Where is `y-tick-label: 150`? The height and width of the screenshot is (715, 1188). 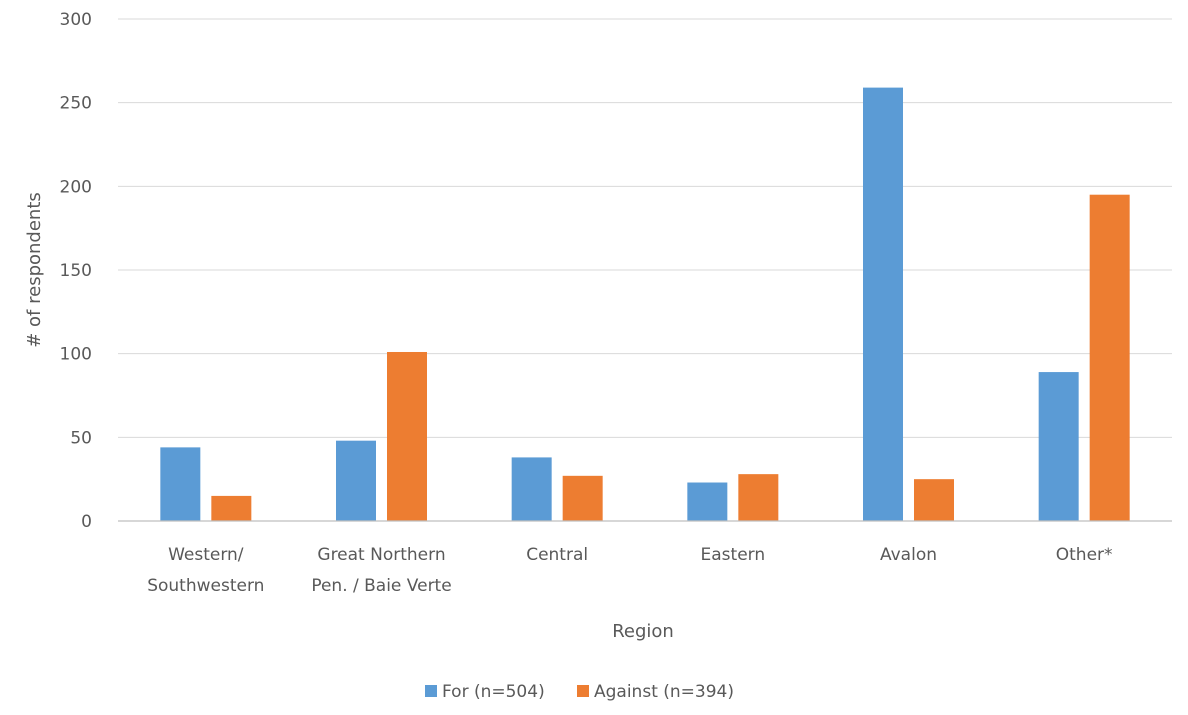
y-tick-label: 150 is located at coordinates (76, 271).